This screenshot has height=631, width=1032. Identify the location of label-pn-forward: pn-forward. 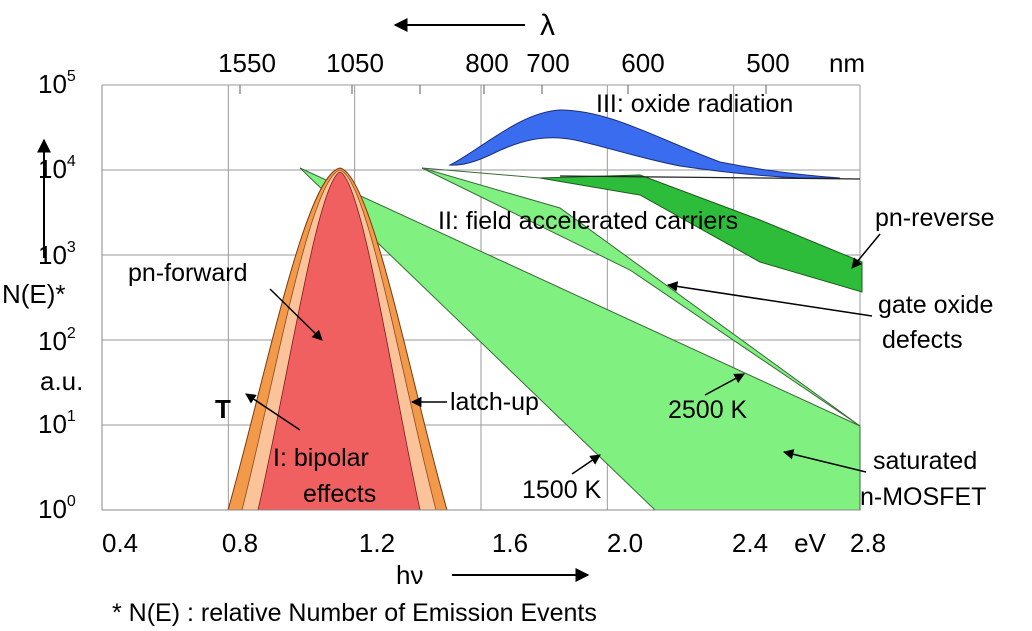
(188, 273).